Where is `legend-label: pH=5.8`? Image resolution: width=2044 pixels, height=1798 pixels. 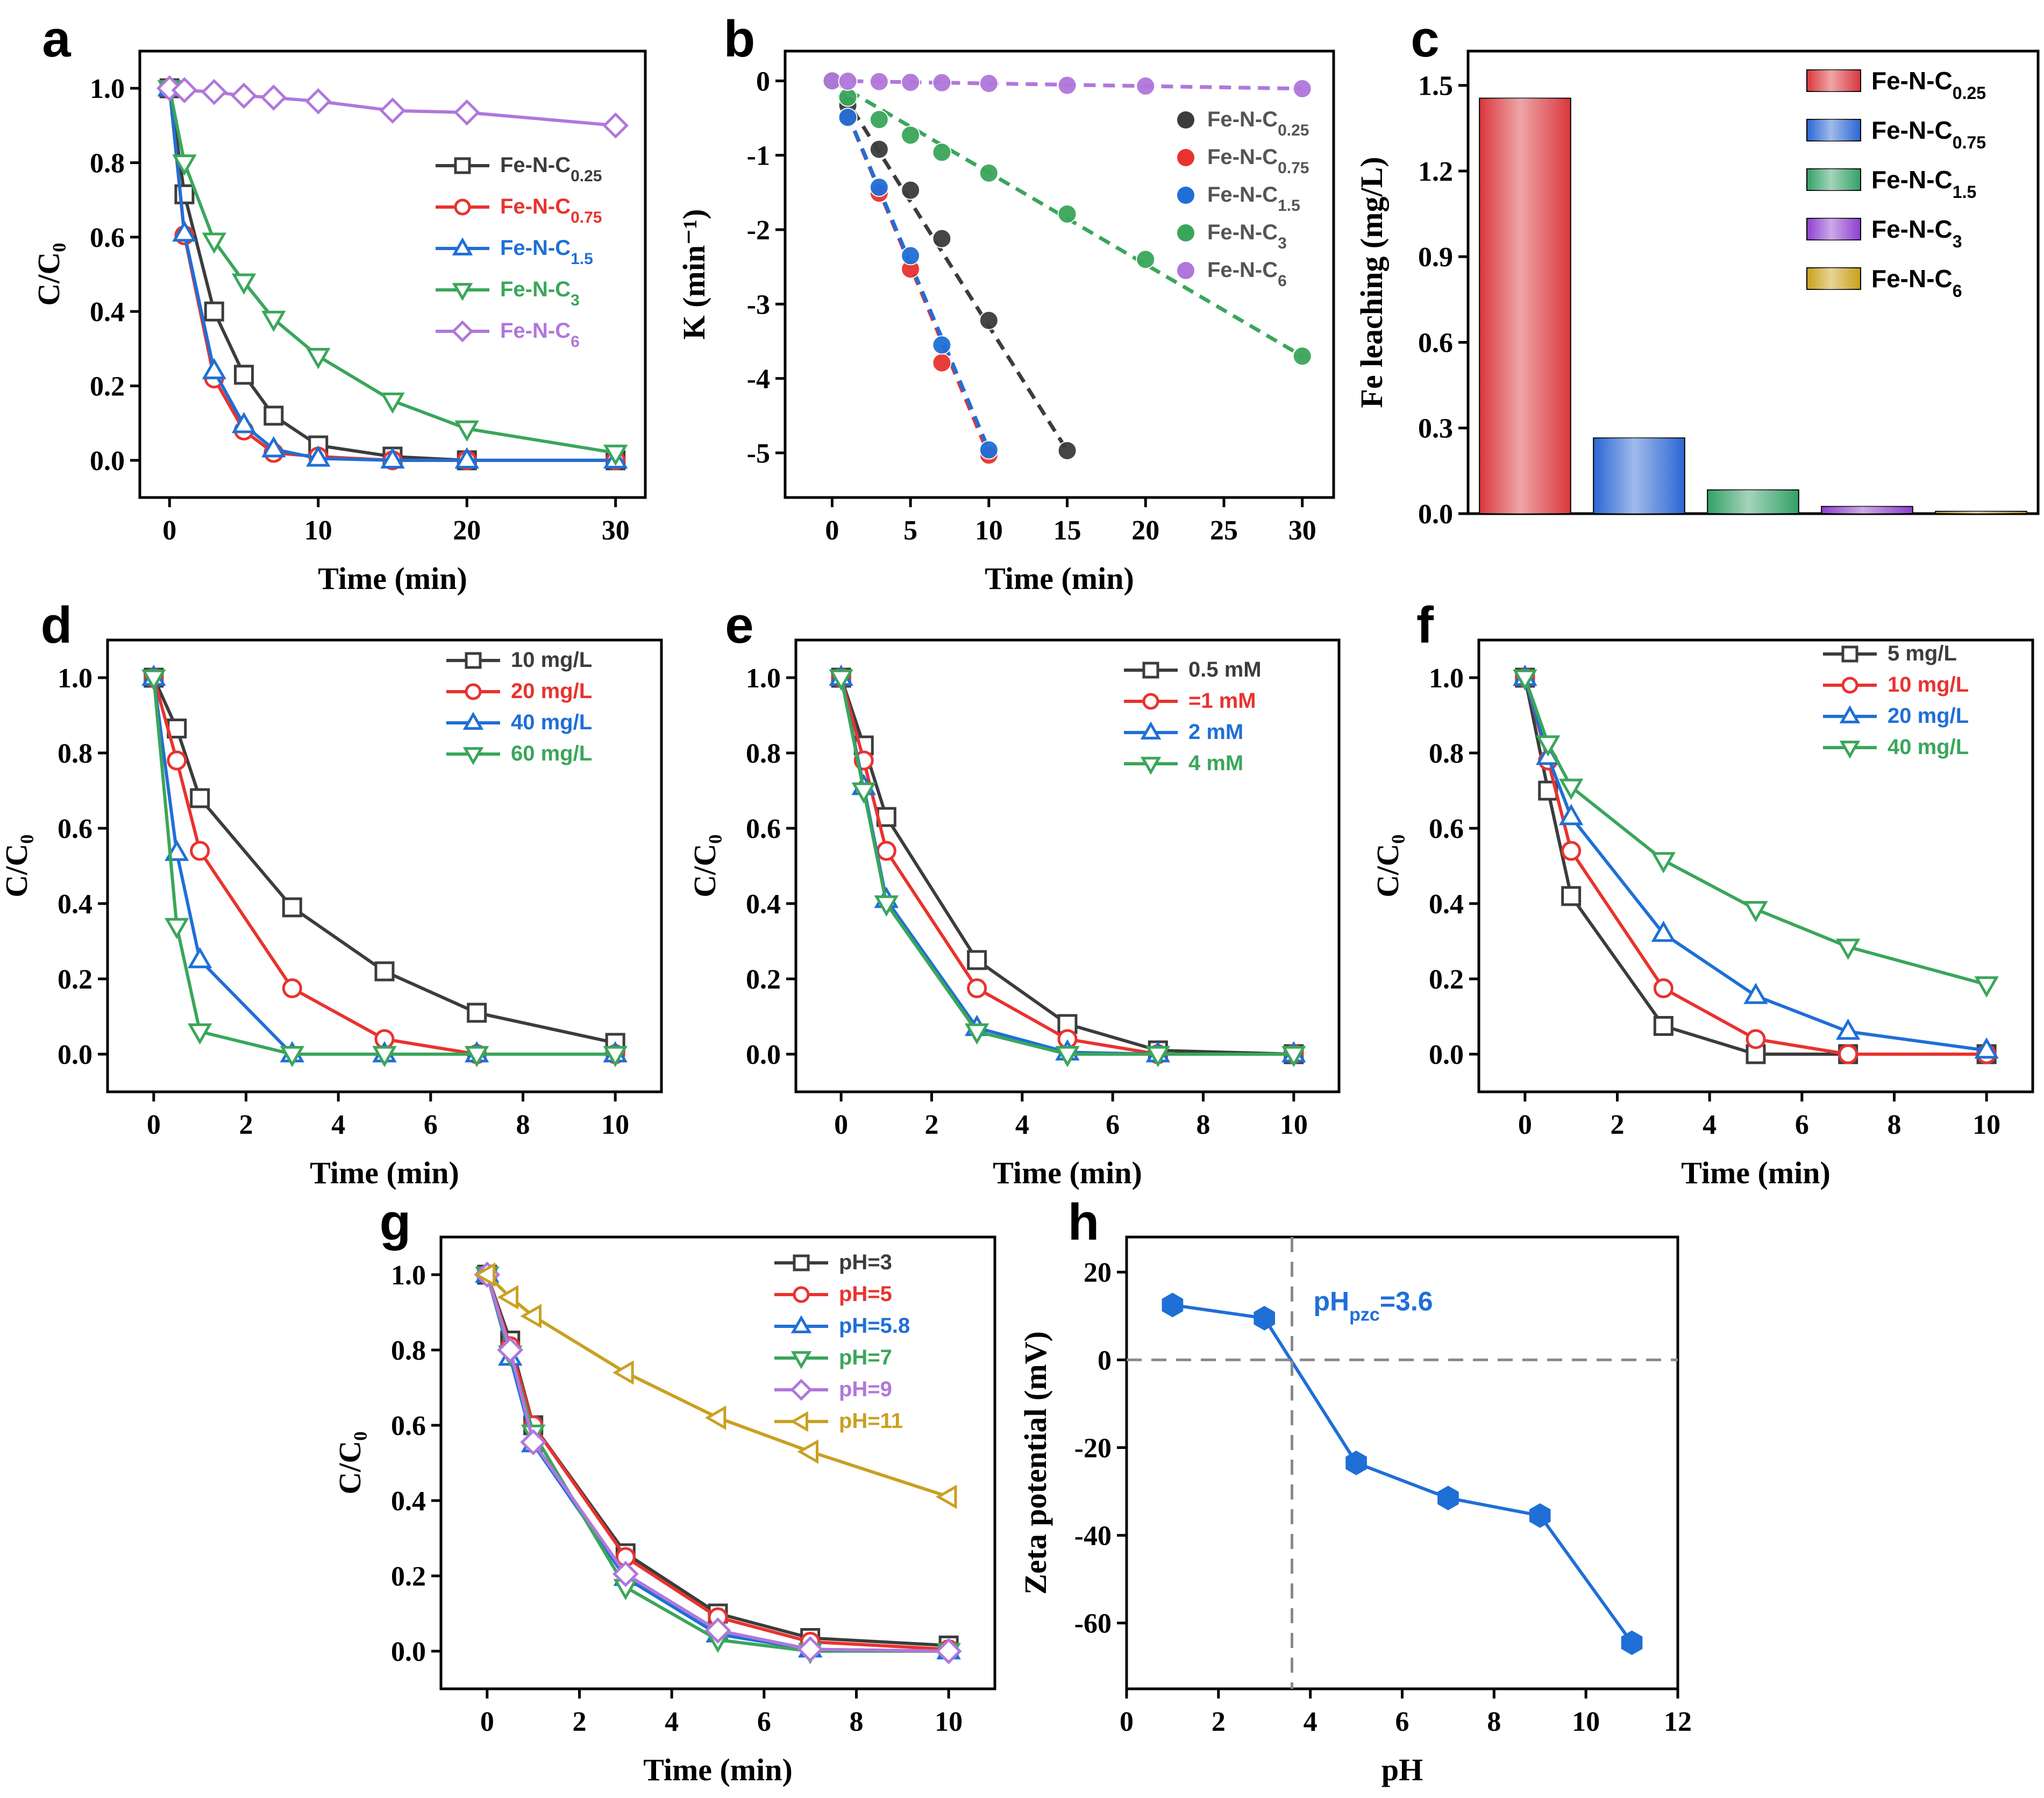
legend-label: pH=5.8 is located at coordinates (874, 1326).